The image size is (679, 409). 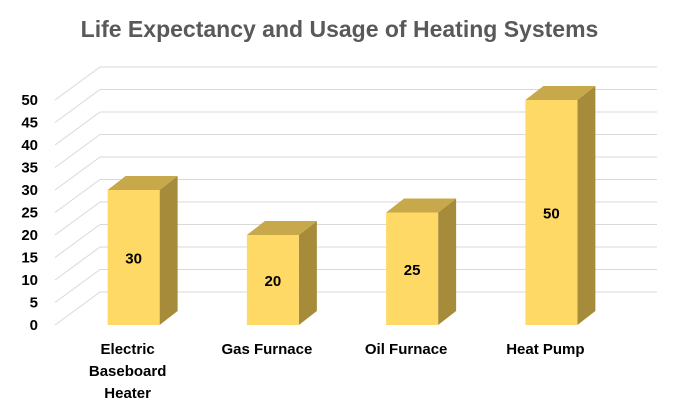 What do you see at coordinates (29, 168) in the screenshot?
I see `y-tick-label: 35` at bounding box center [29, 168].